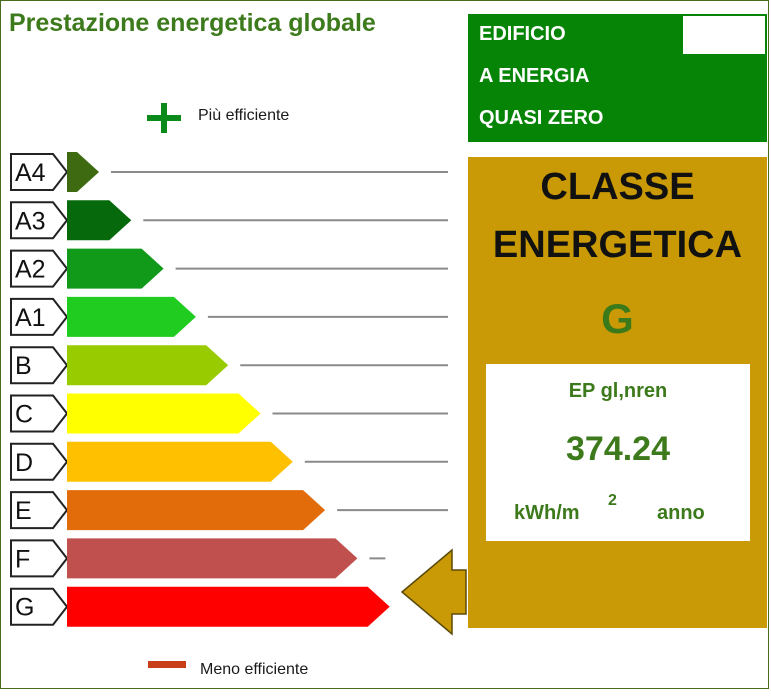 The width and height of the screenshot is (771, 697). Describe the element at coordinates (167, 664) in the screenshot. I see `minus-bar-icon` at that location.